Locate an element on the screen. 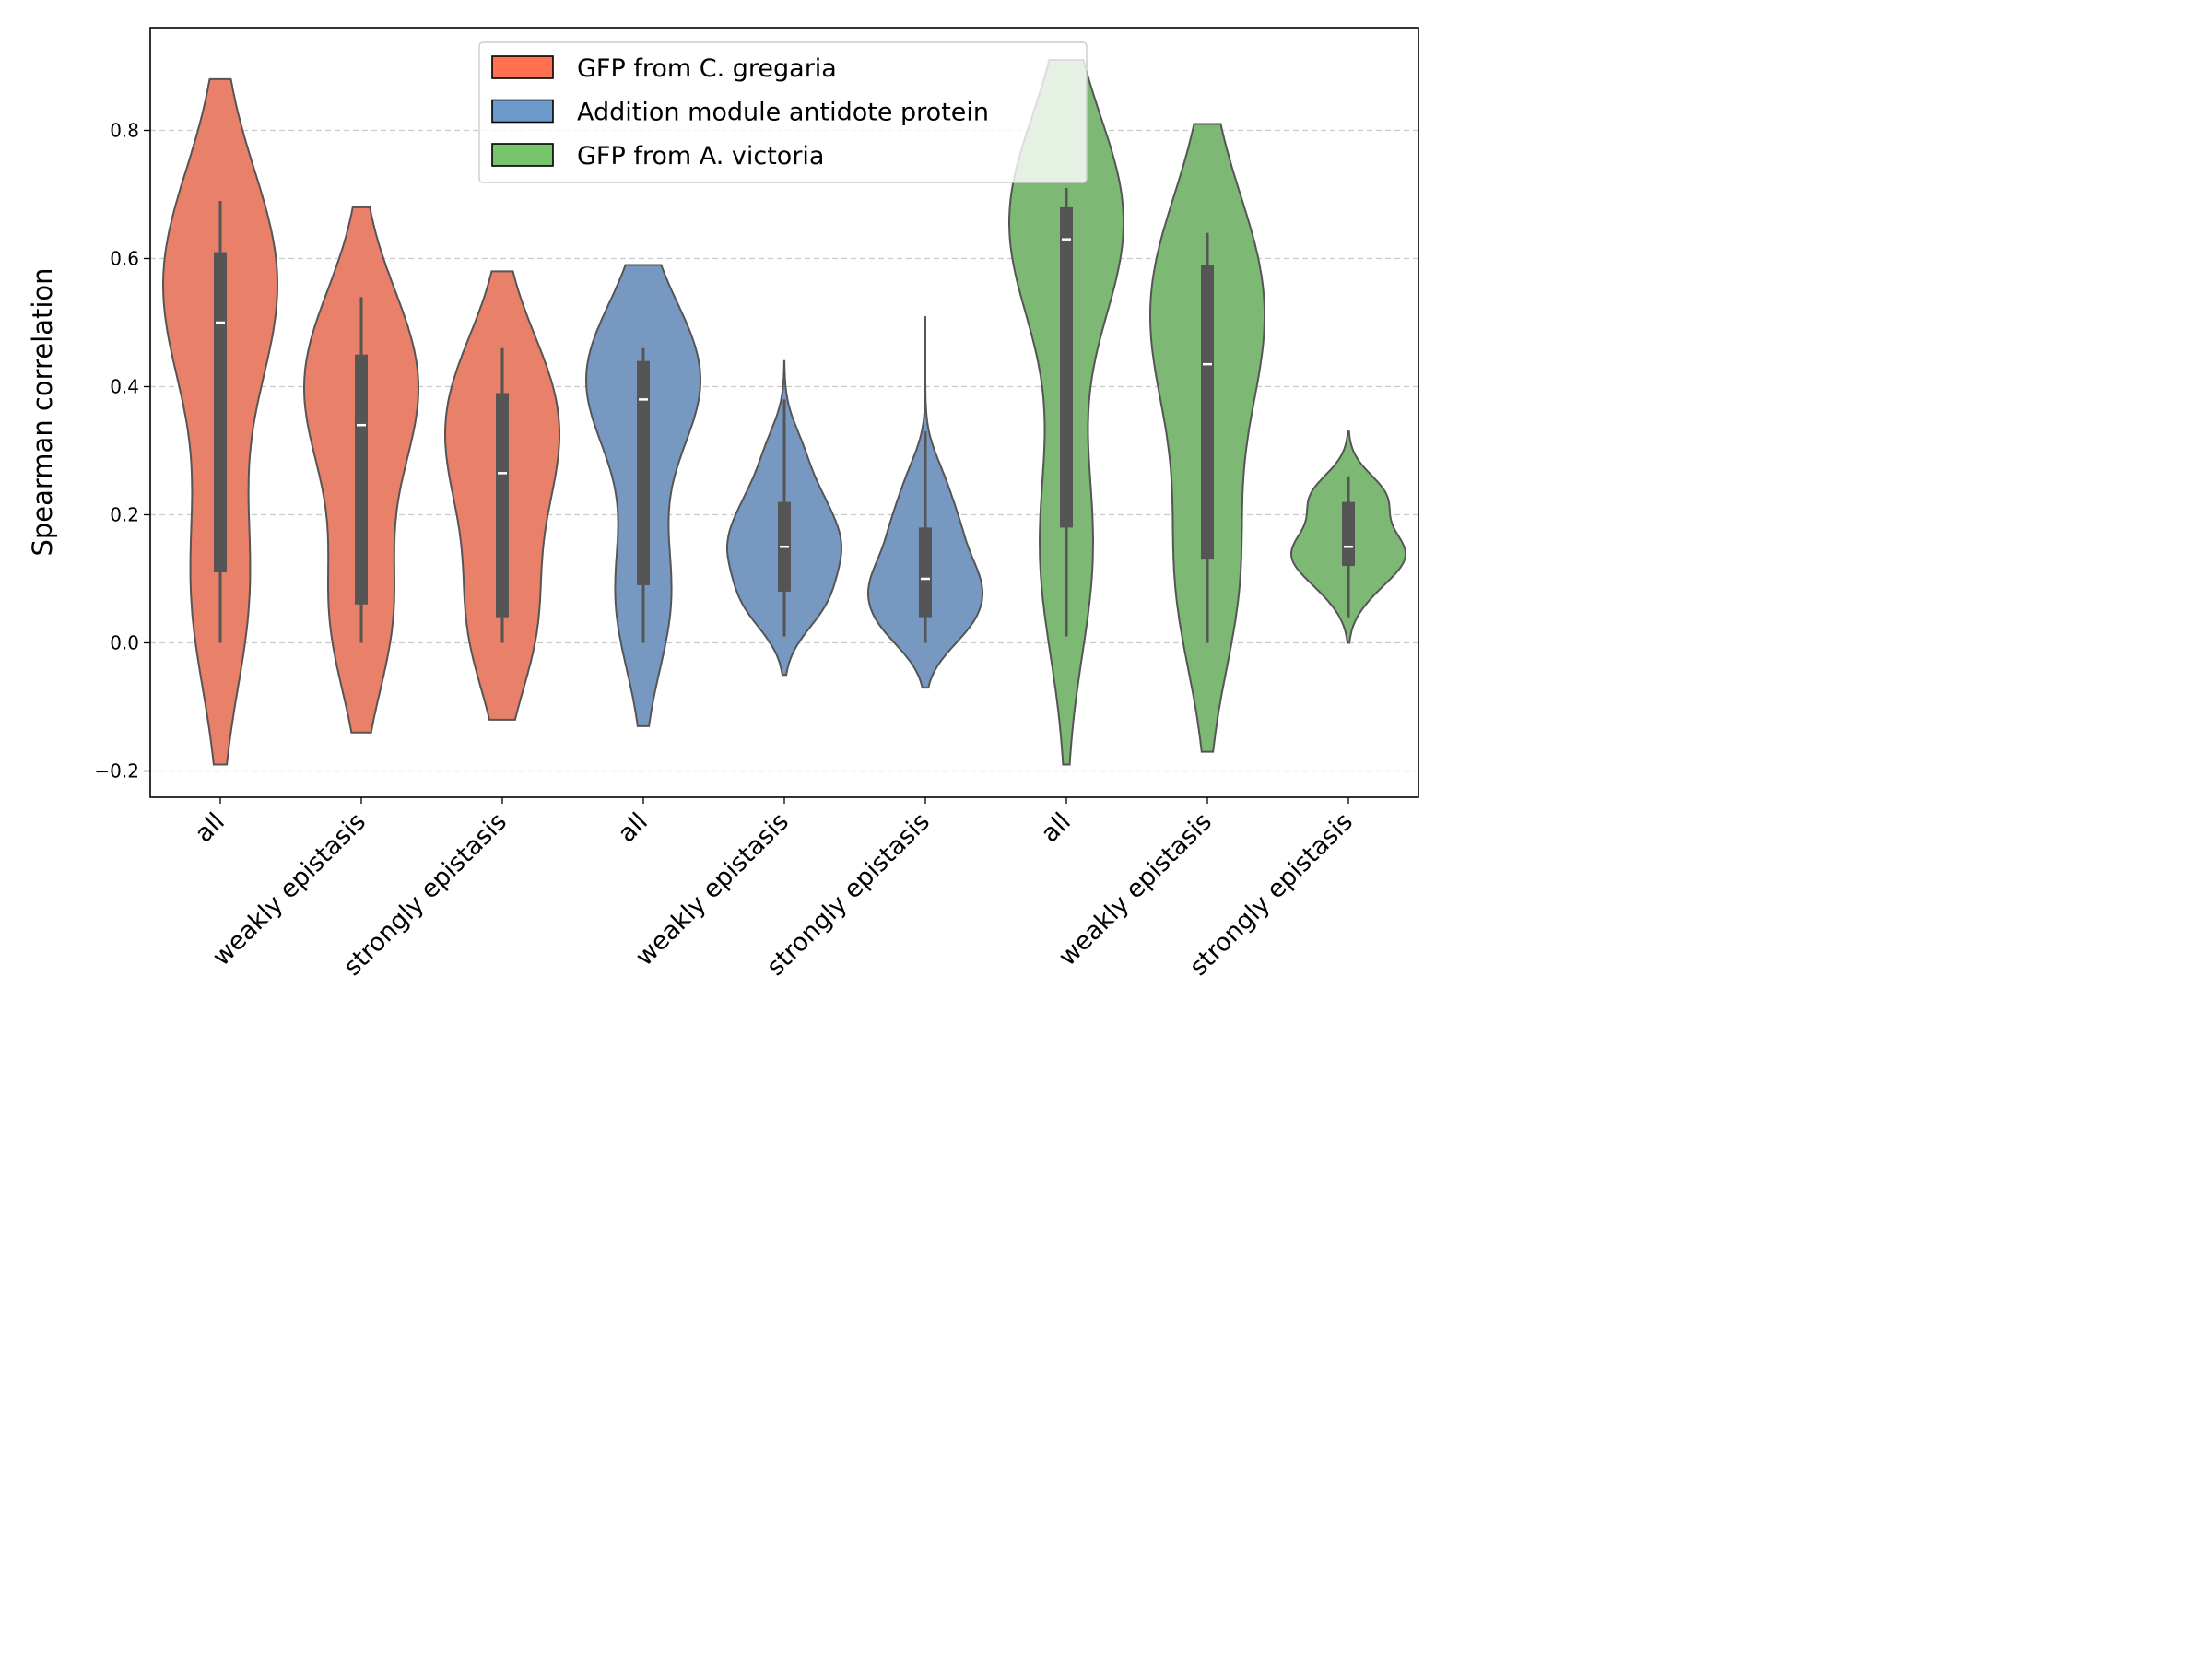 The height and width of the screenshot is (1659, 2212). y-axis-ticks: −0.2 0.0 0.2 0.4 0.6 0.8 is located at coordinates (122, 451).